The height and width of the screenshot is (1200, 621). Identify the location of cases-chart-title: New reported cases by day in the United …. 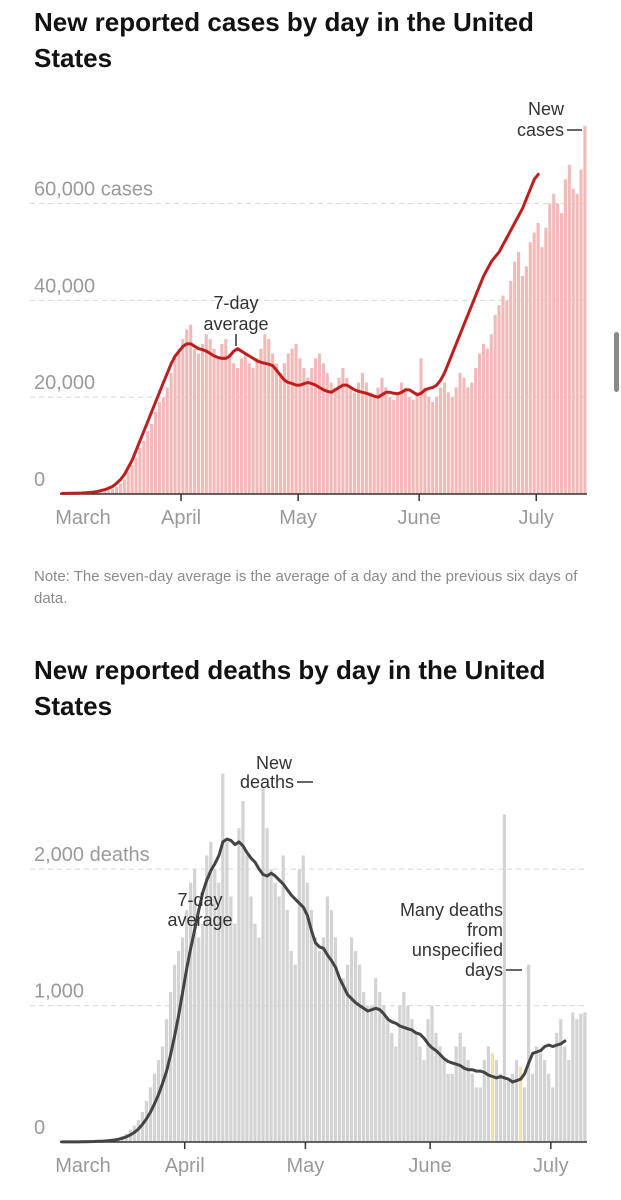
(284, 40).